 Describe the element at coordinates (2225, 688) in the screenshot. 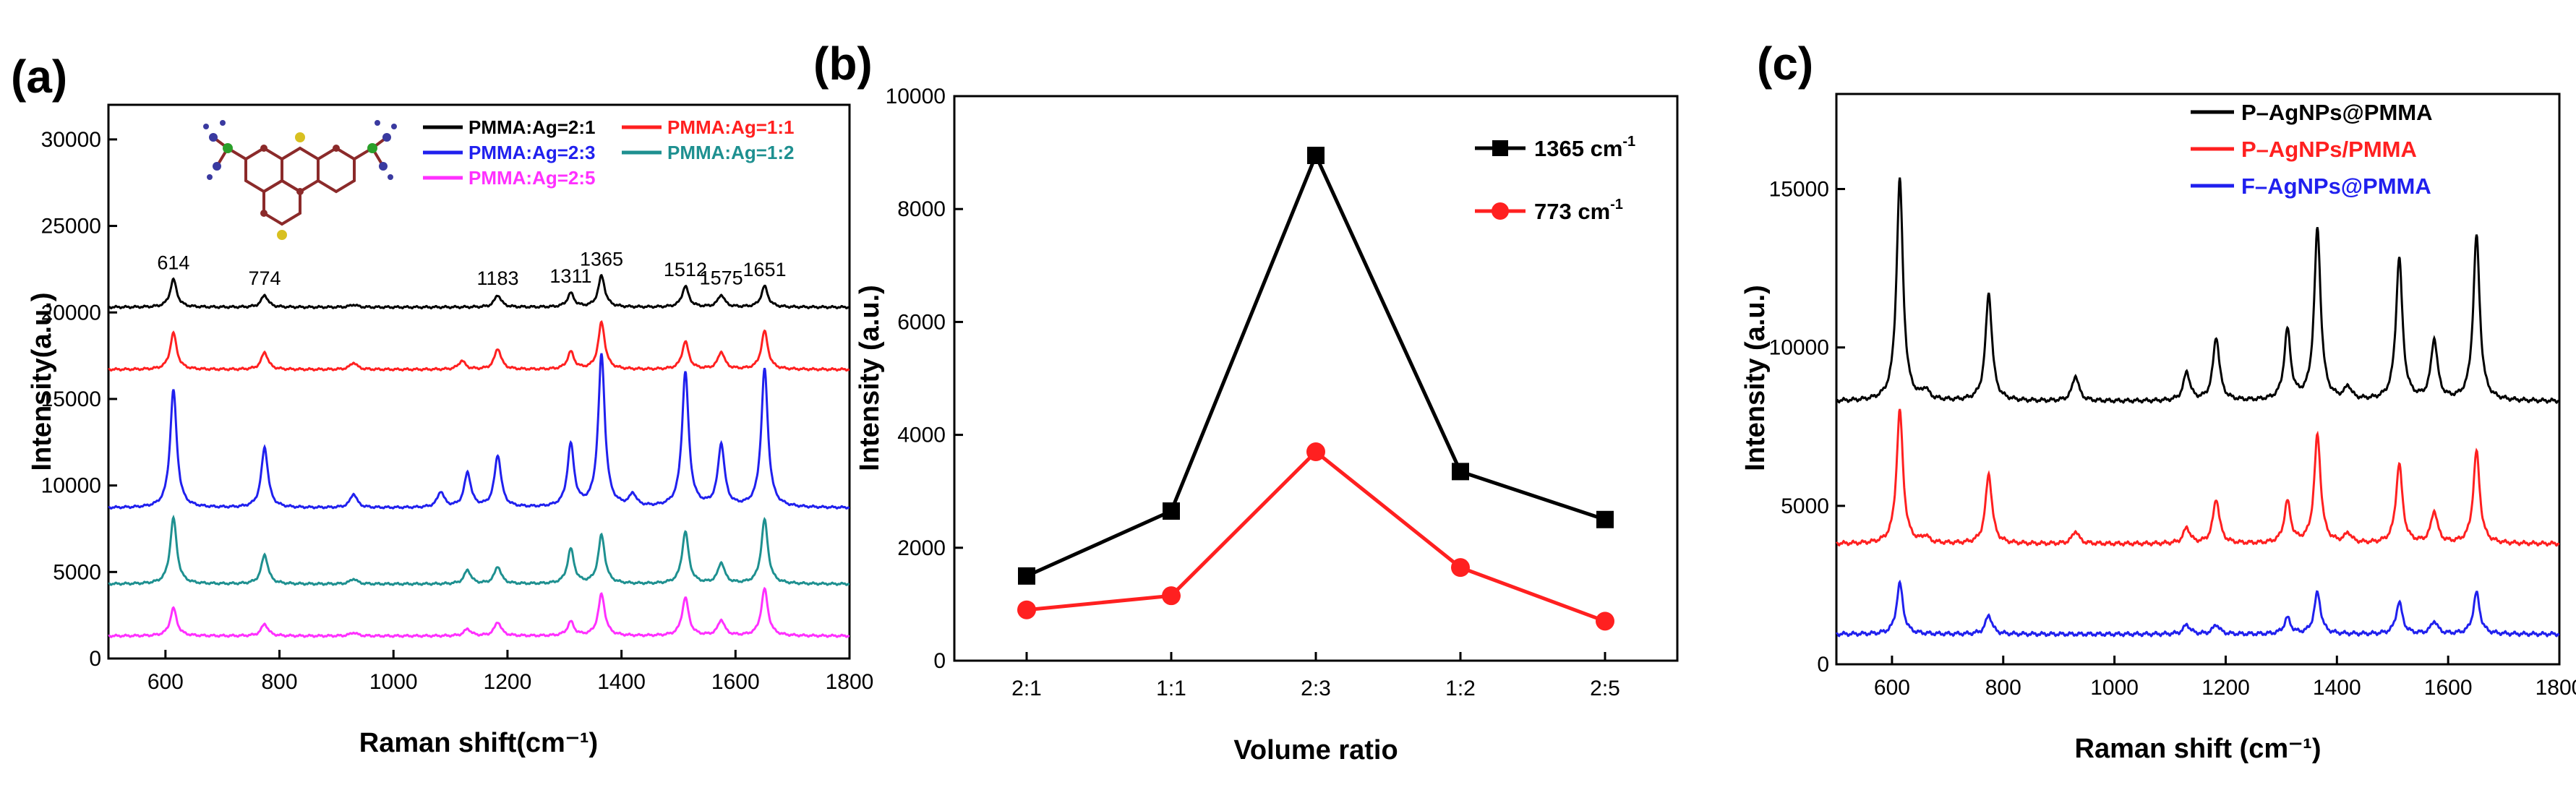

I see `x-tick-label-1200: 1200` at that location.